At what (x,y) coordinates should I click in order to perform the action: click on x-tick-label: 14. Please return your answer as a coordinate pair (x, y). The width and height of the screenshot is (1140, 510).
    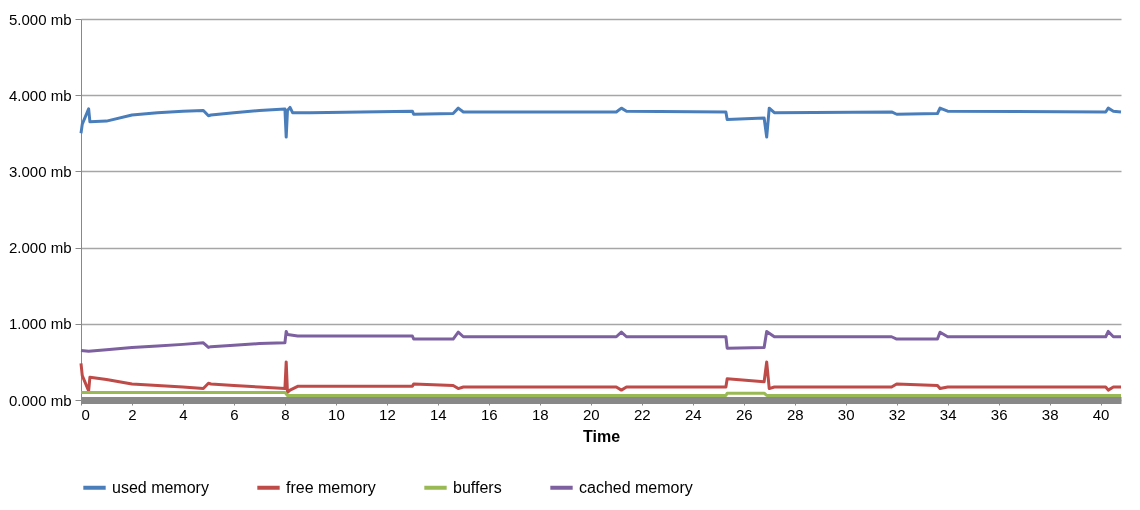
    Looking at the image, I should click on (438, 414).